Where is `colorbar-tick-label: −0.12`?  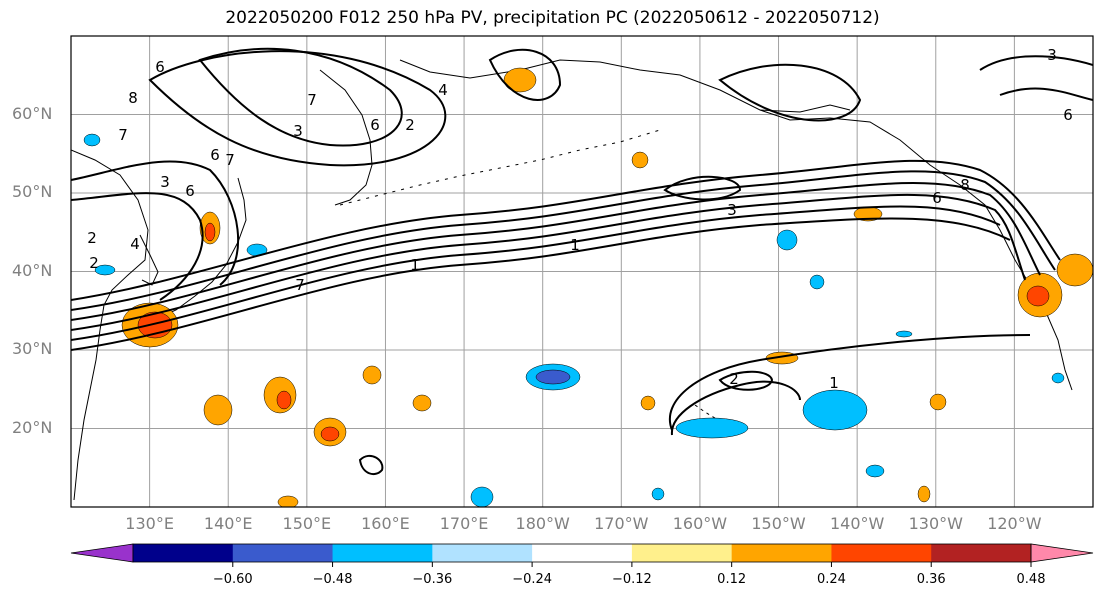 colorbar-tick-label: −0.12 is located at coordinates (631, 579).